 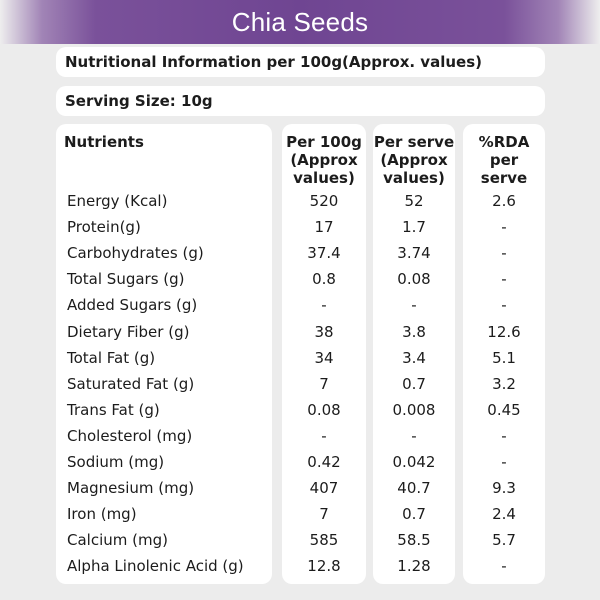 What do you see at coordinates (504, 201) in the screenshot?
I see `value-rda: 2.6` at bounding box center [504, 201].